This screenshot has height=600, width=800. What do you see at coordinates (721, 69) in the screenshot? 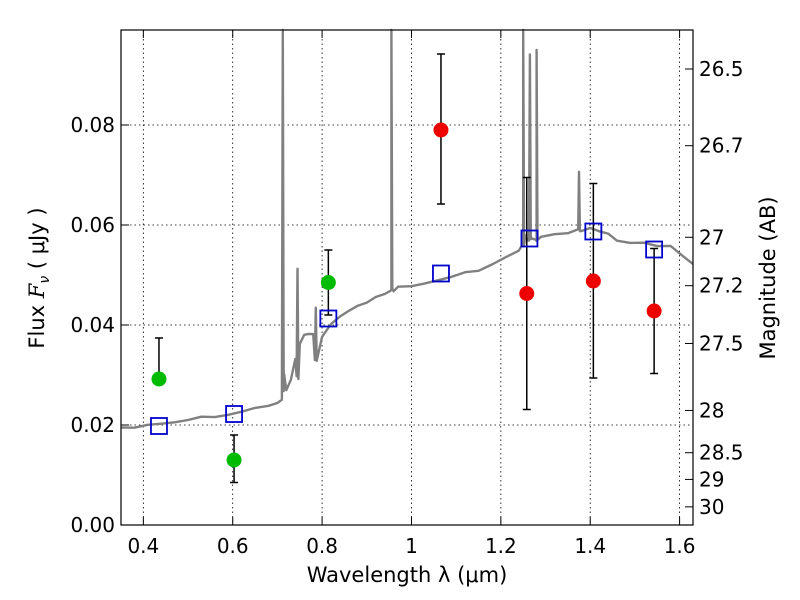
I see `mag-tick-label: 26.5` at bounding box center [721, 69].